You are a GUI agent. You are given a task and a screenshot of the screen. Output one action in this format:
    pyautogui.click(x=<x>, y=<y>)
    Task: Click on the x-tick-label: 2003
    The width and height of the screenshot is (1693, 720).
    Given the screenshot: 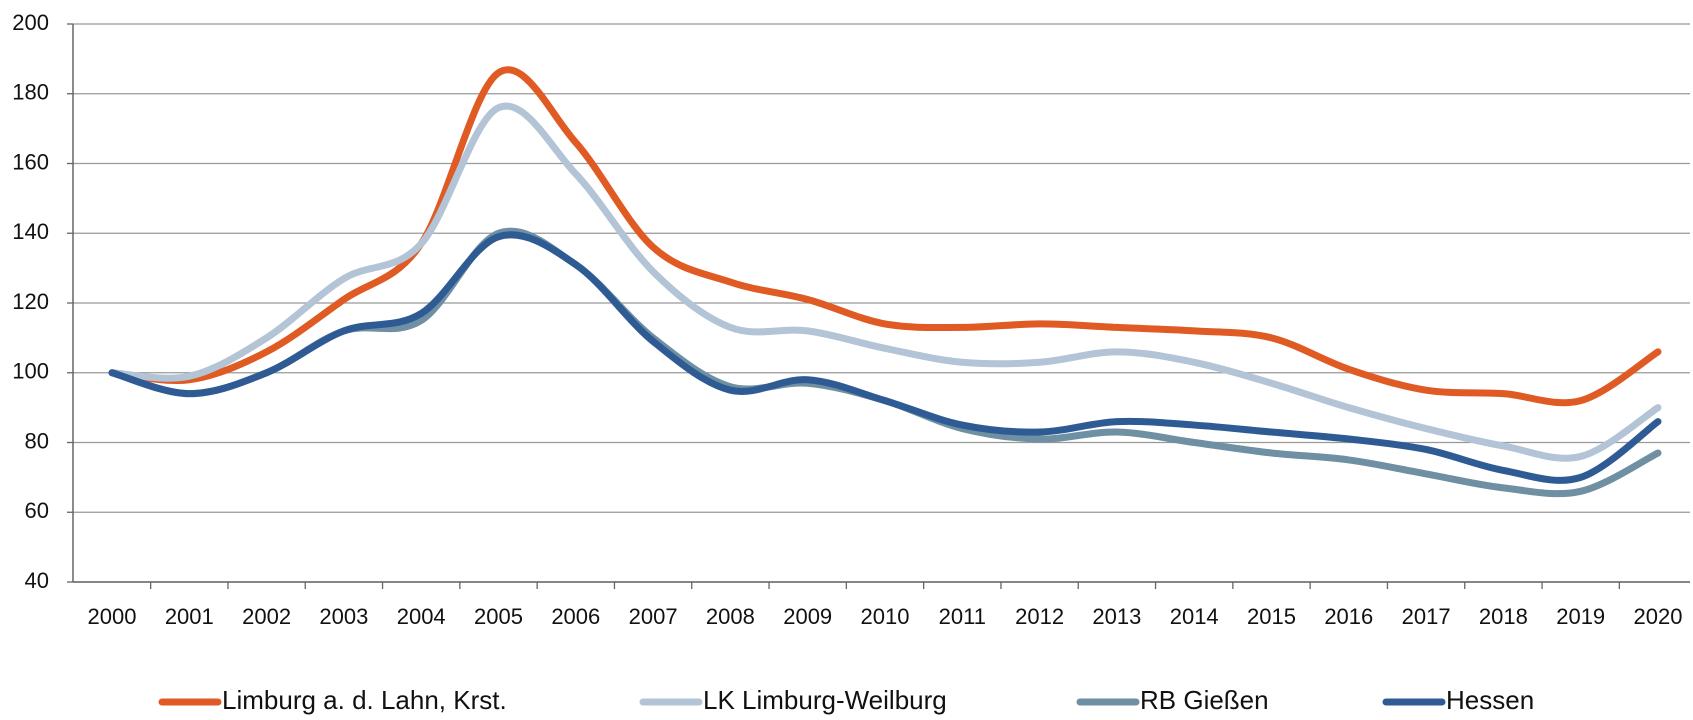 What is the action you would take?
    pyautogui.click(x=343, y=616)
    